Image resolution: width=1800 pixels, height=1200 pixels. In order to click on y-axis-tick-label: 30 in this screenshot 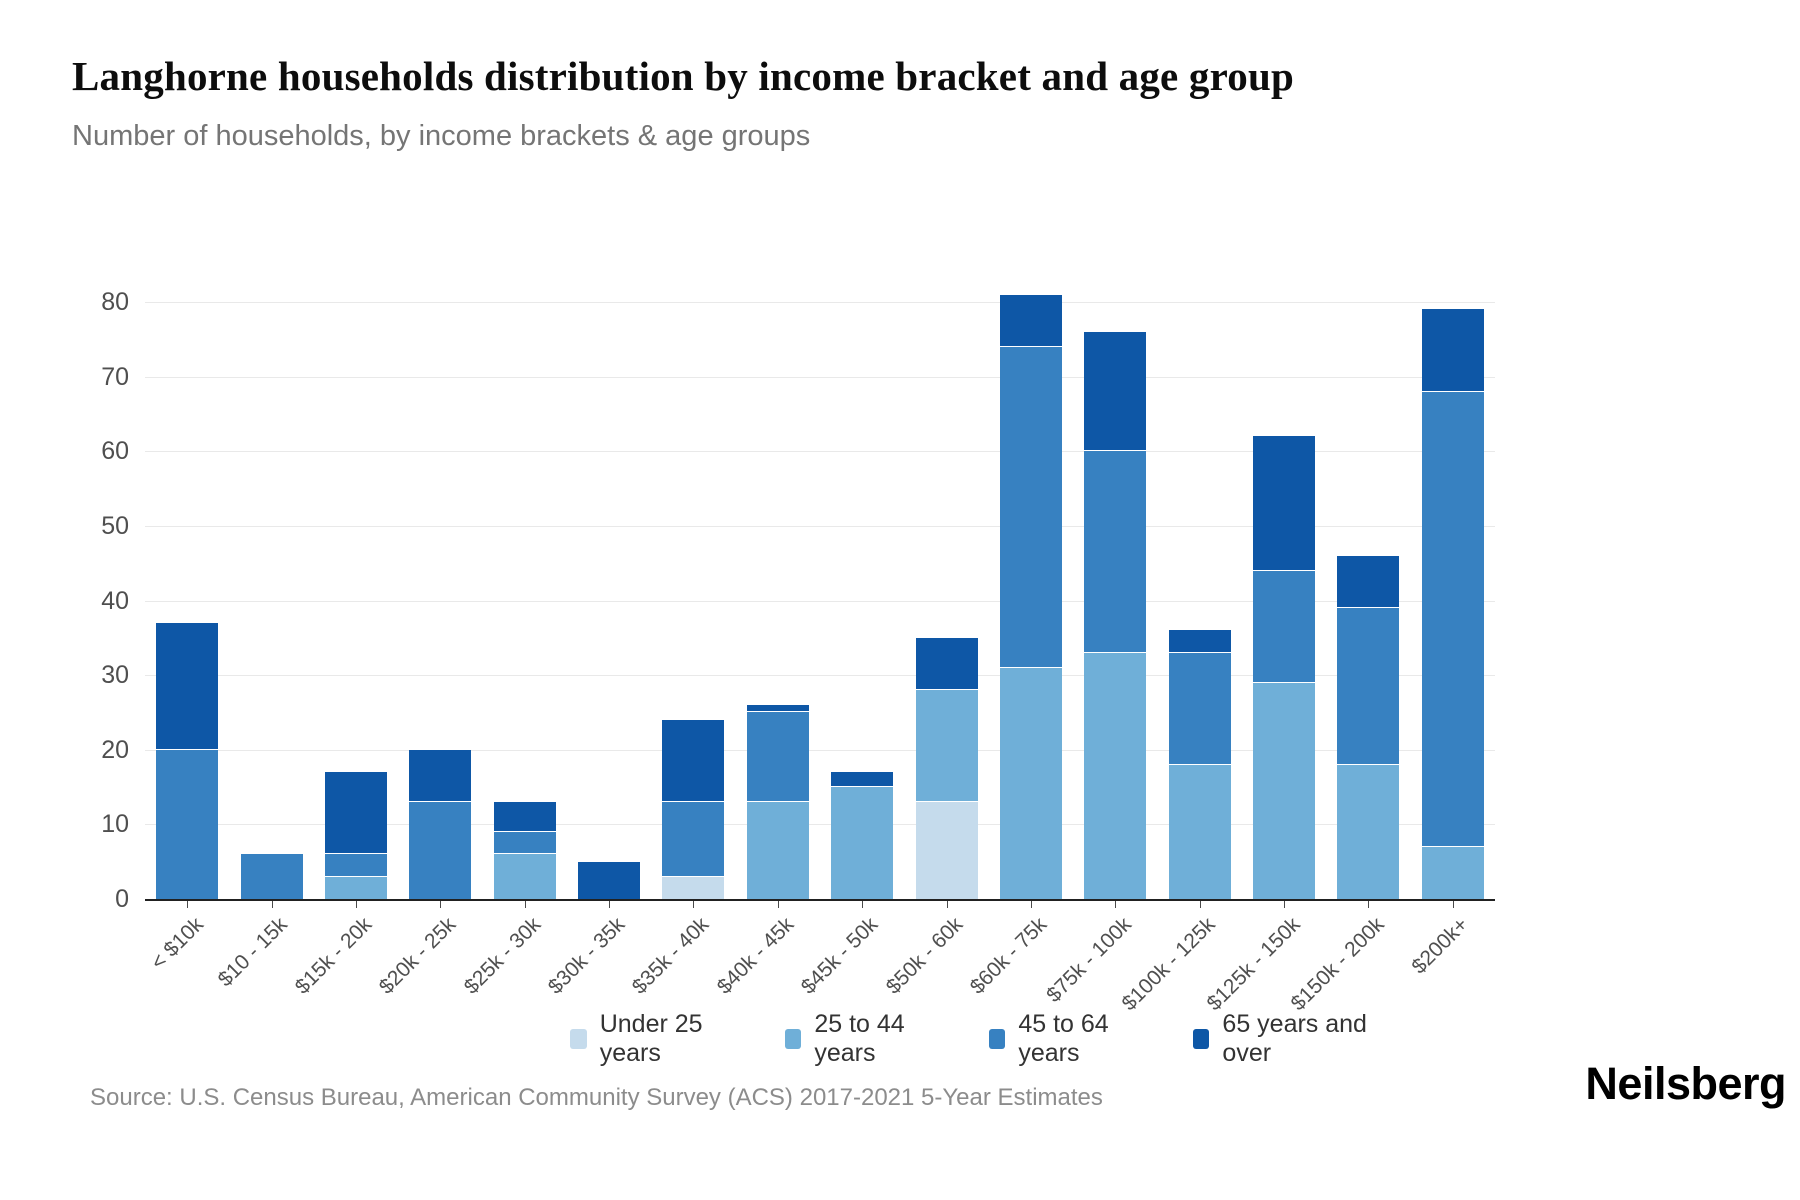, I will do `click(115, 675)`.